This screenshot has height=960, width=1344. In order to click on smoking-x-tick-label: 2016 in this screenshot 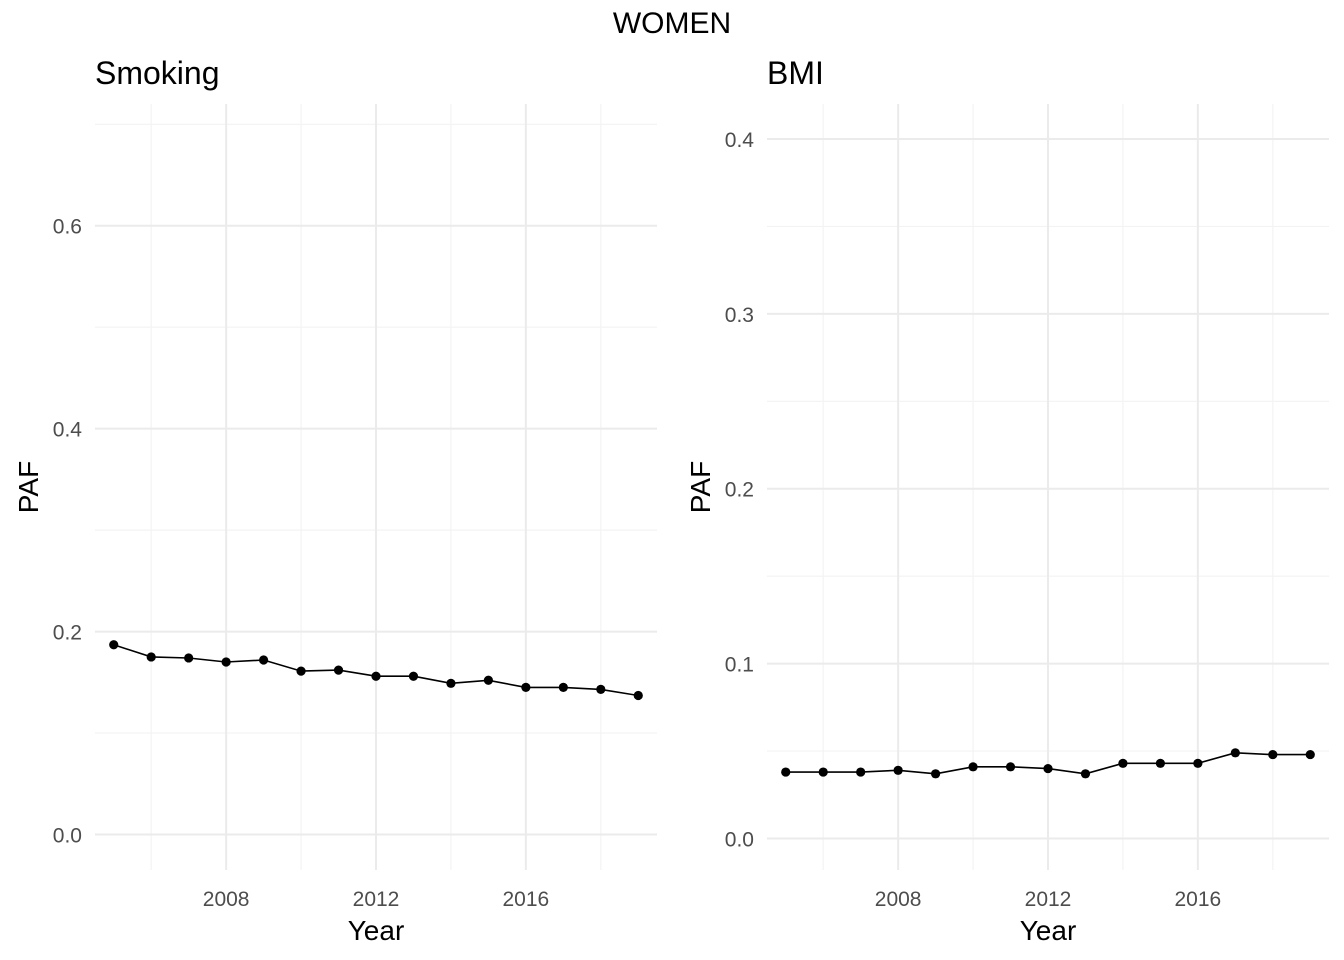, I will do `click(526, 899)`.